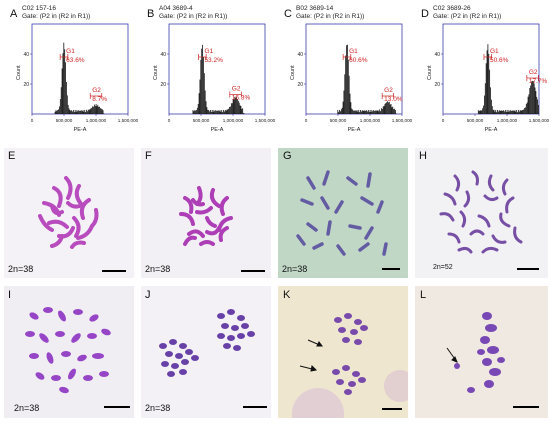 The image size is (550, 424). Describe the element at coordinates (14, 14) in the screenshot. I see `panel-letter: A` at that location.